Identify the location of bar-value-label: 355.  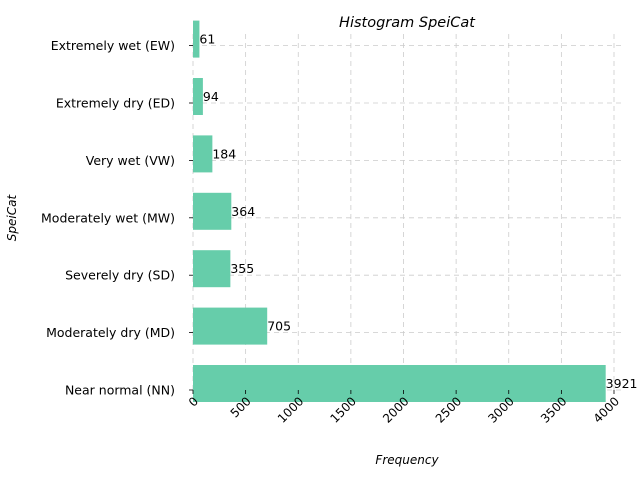
(242, 268).